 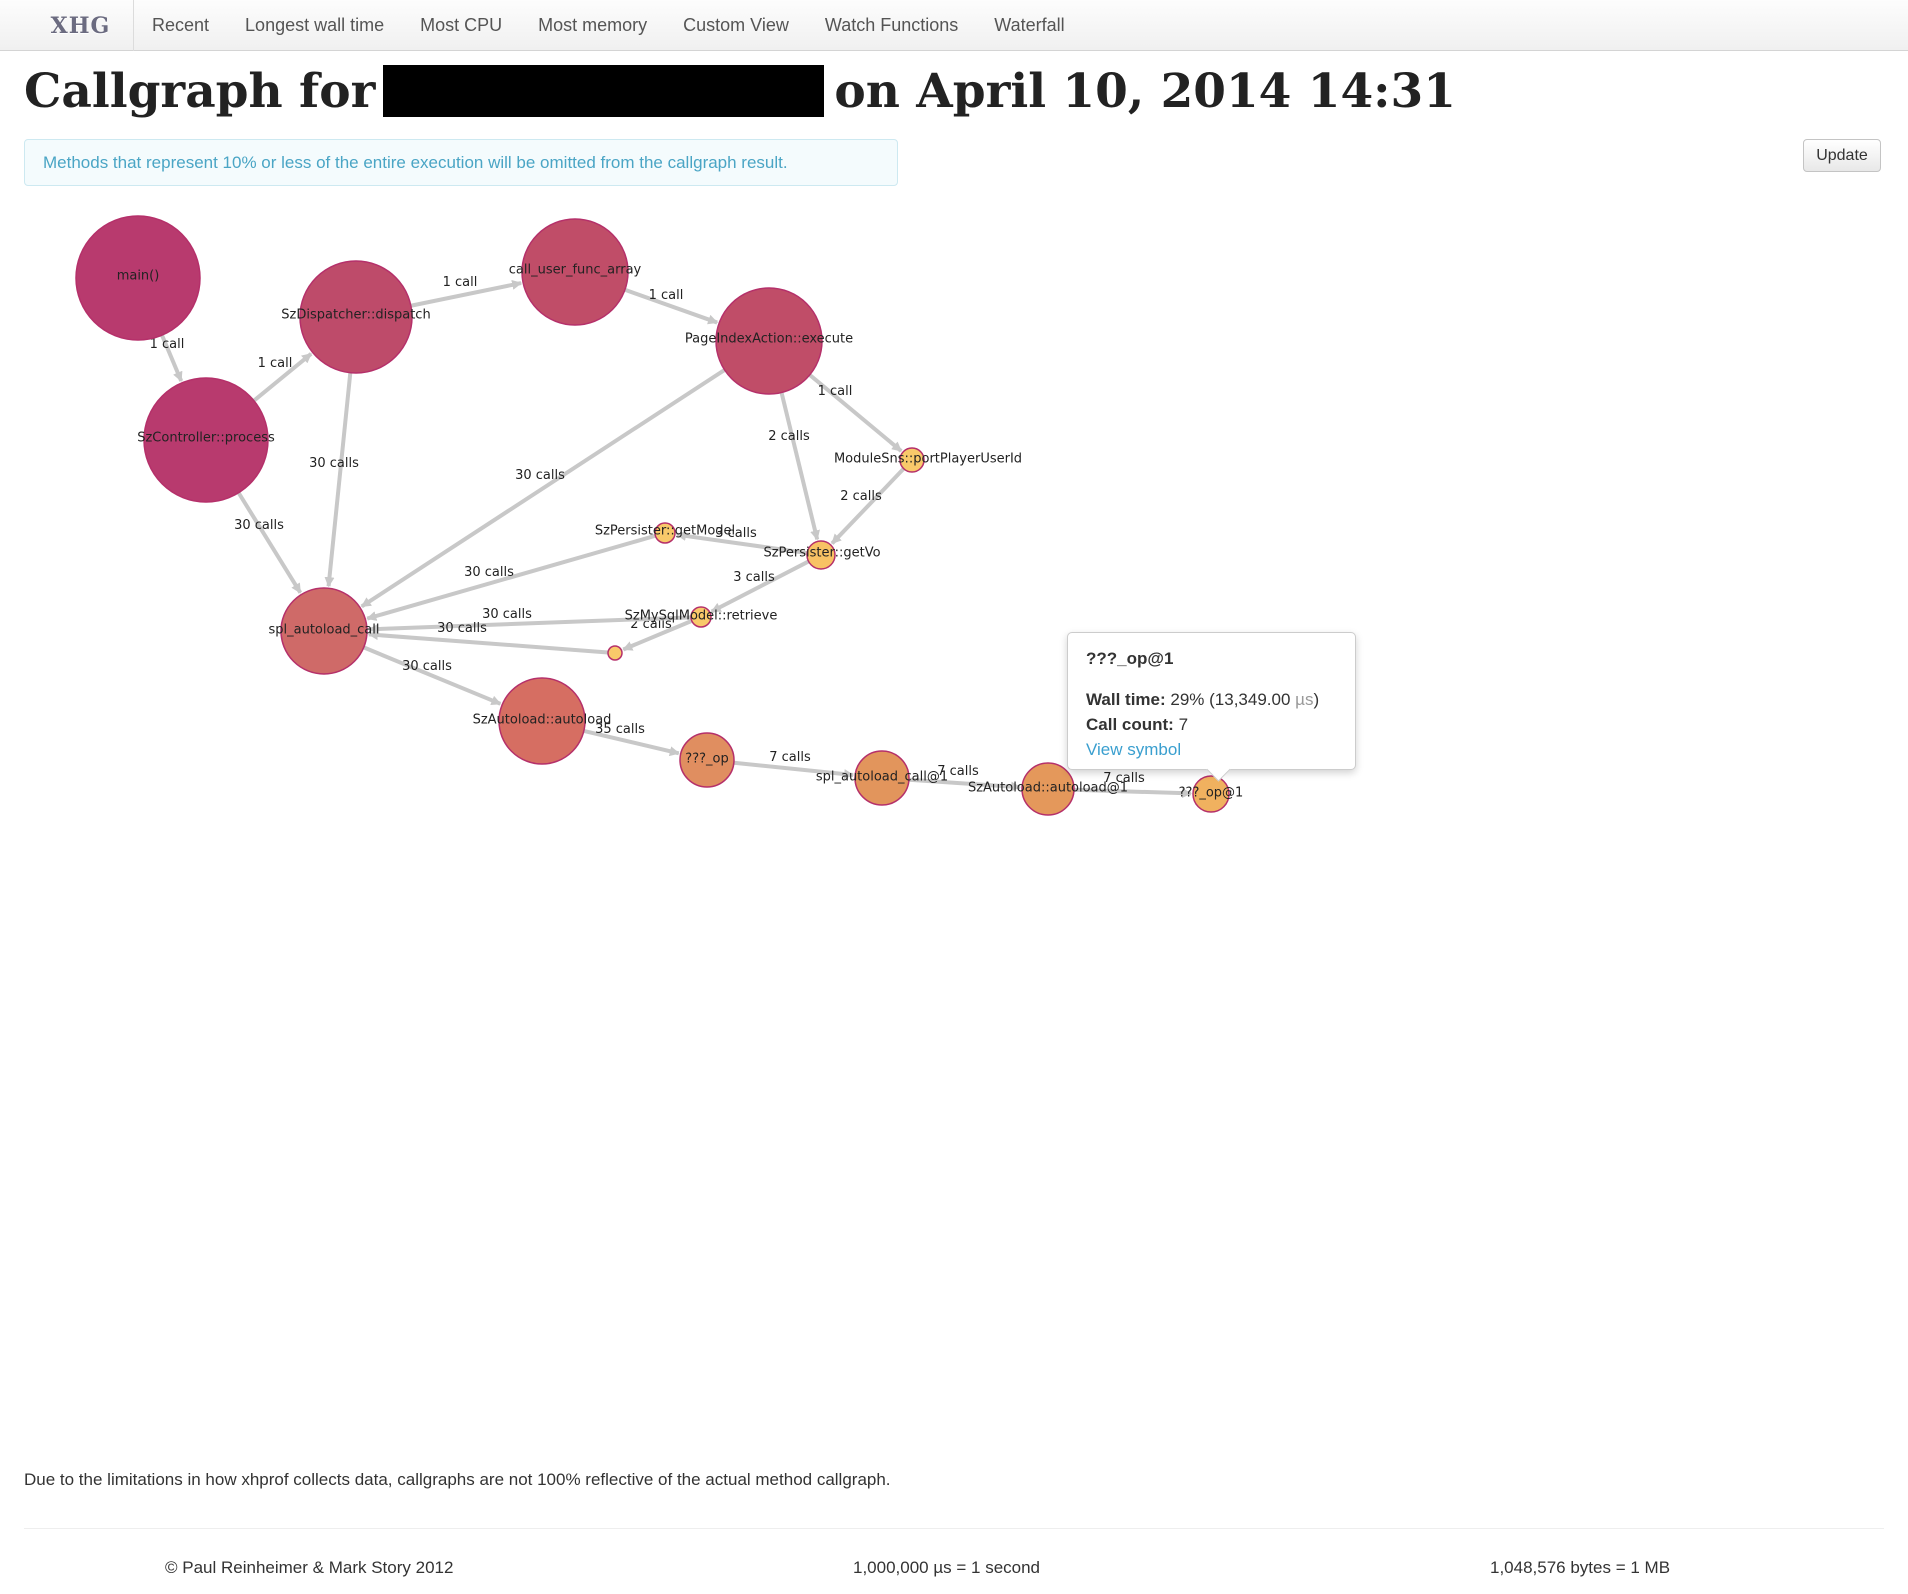 I want to click on graph-node-saa, so click(x=542, y=721).